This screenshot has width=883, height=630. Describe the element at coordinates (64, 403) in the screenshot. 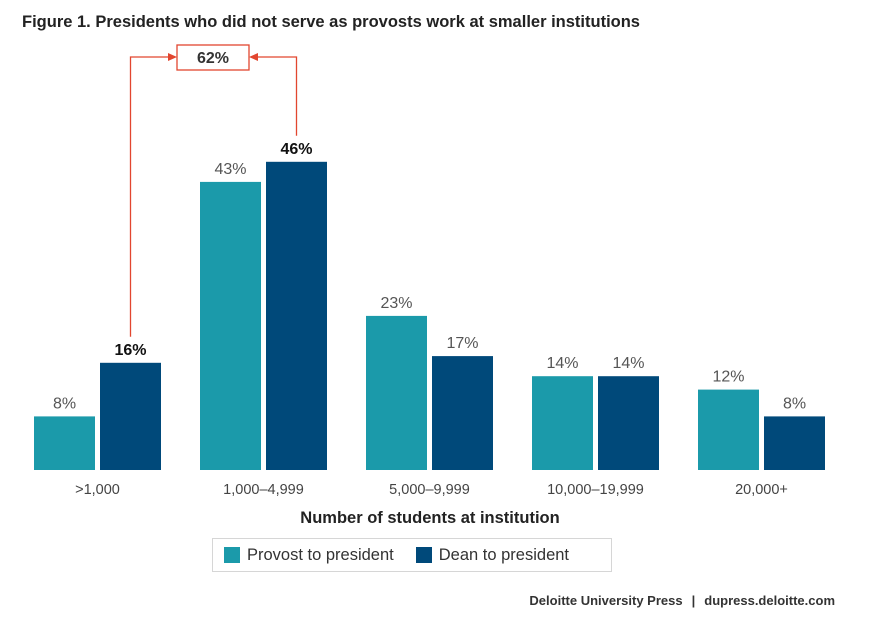

I see `data-label-provost-to-president-1-000: 8%` at that location.